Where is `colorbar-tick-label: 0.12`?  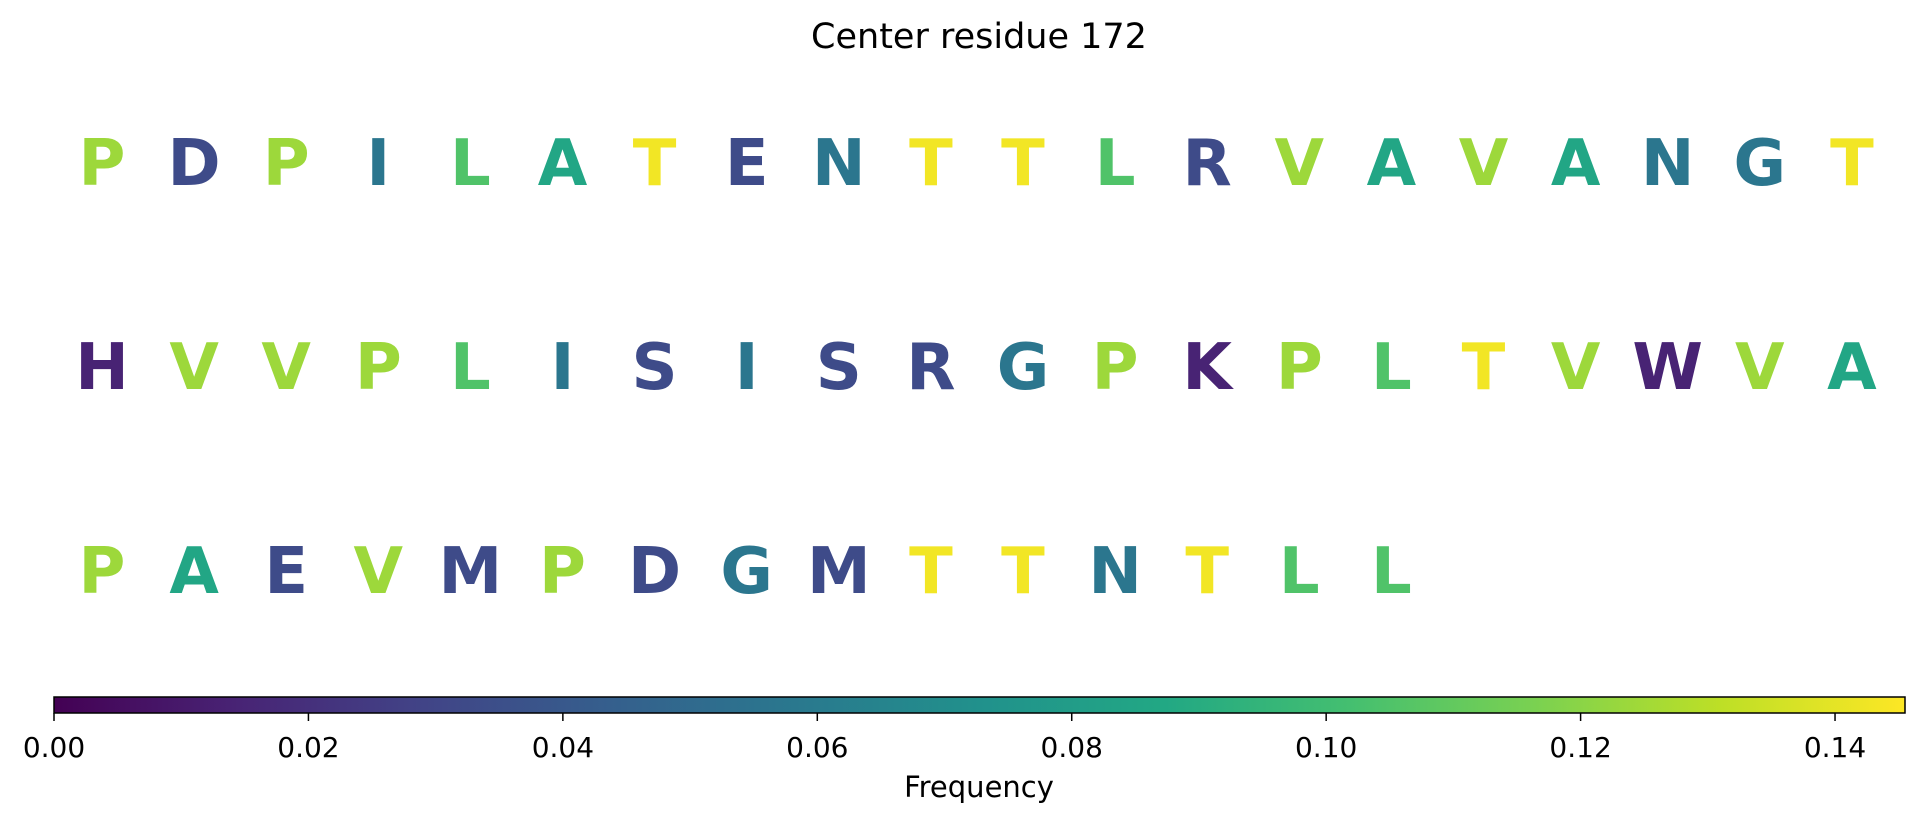
colorbar-tick-label: 0.12 is located at coordinates (1580, 747).